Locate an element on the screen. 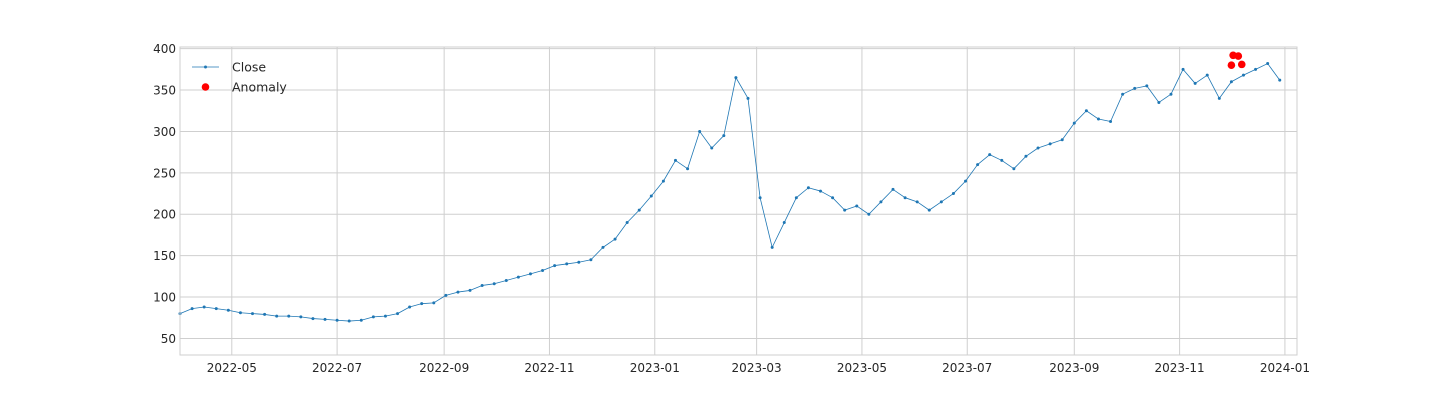 The width and height of the screenshot is (1440, 400). x-tick-label: 2022-09 is located at coordinates (444, 368).